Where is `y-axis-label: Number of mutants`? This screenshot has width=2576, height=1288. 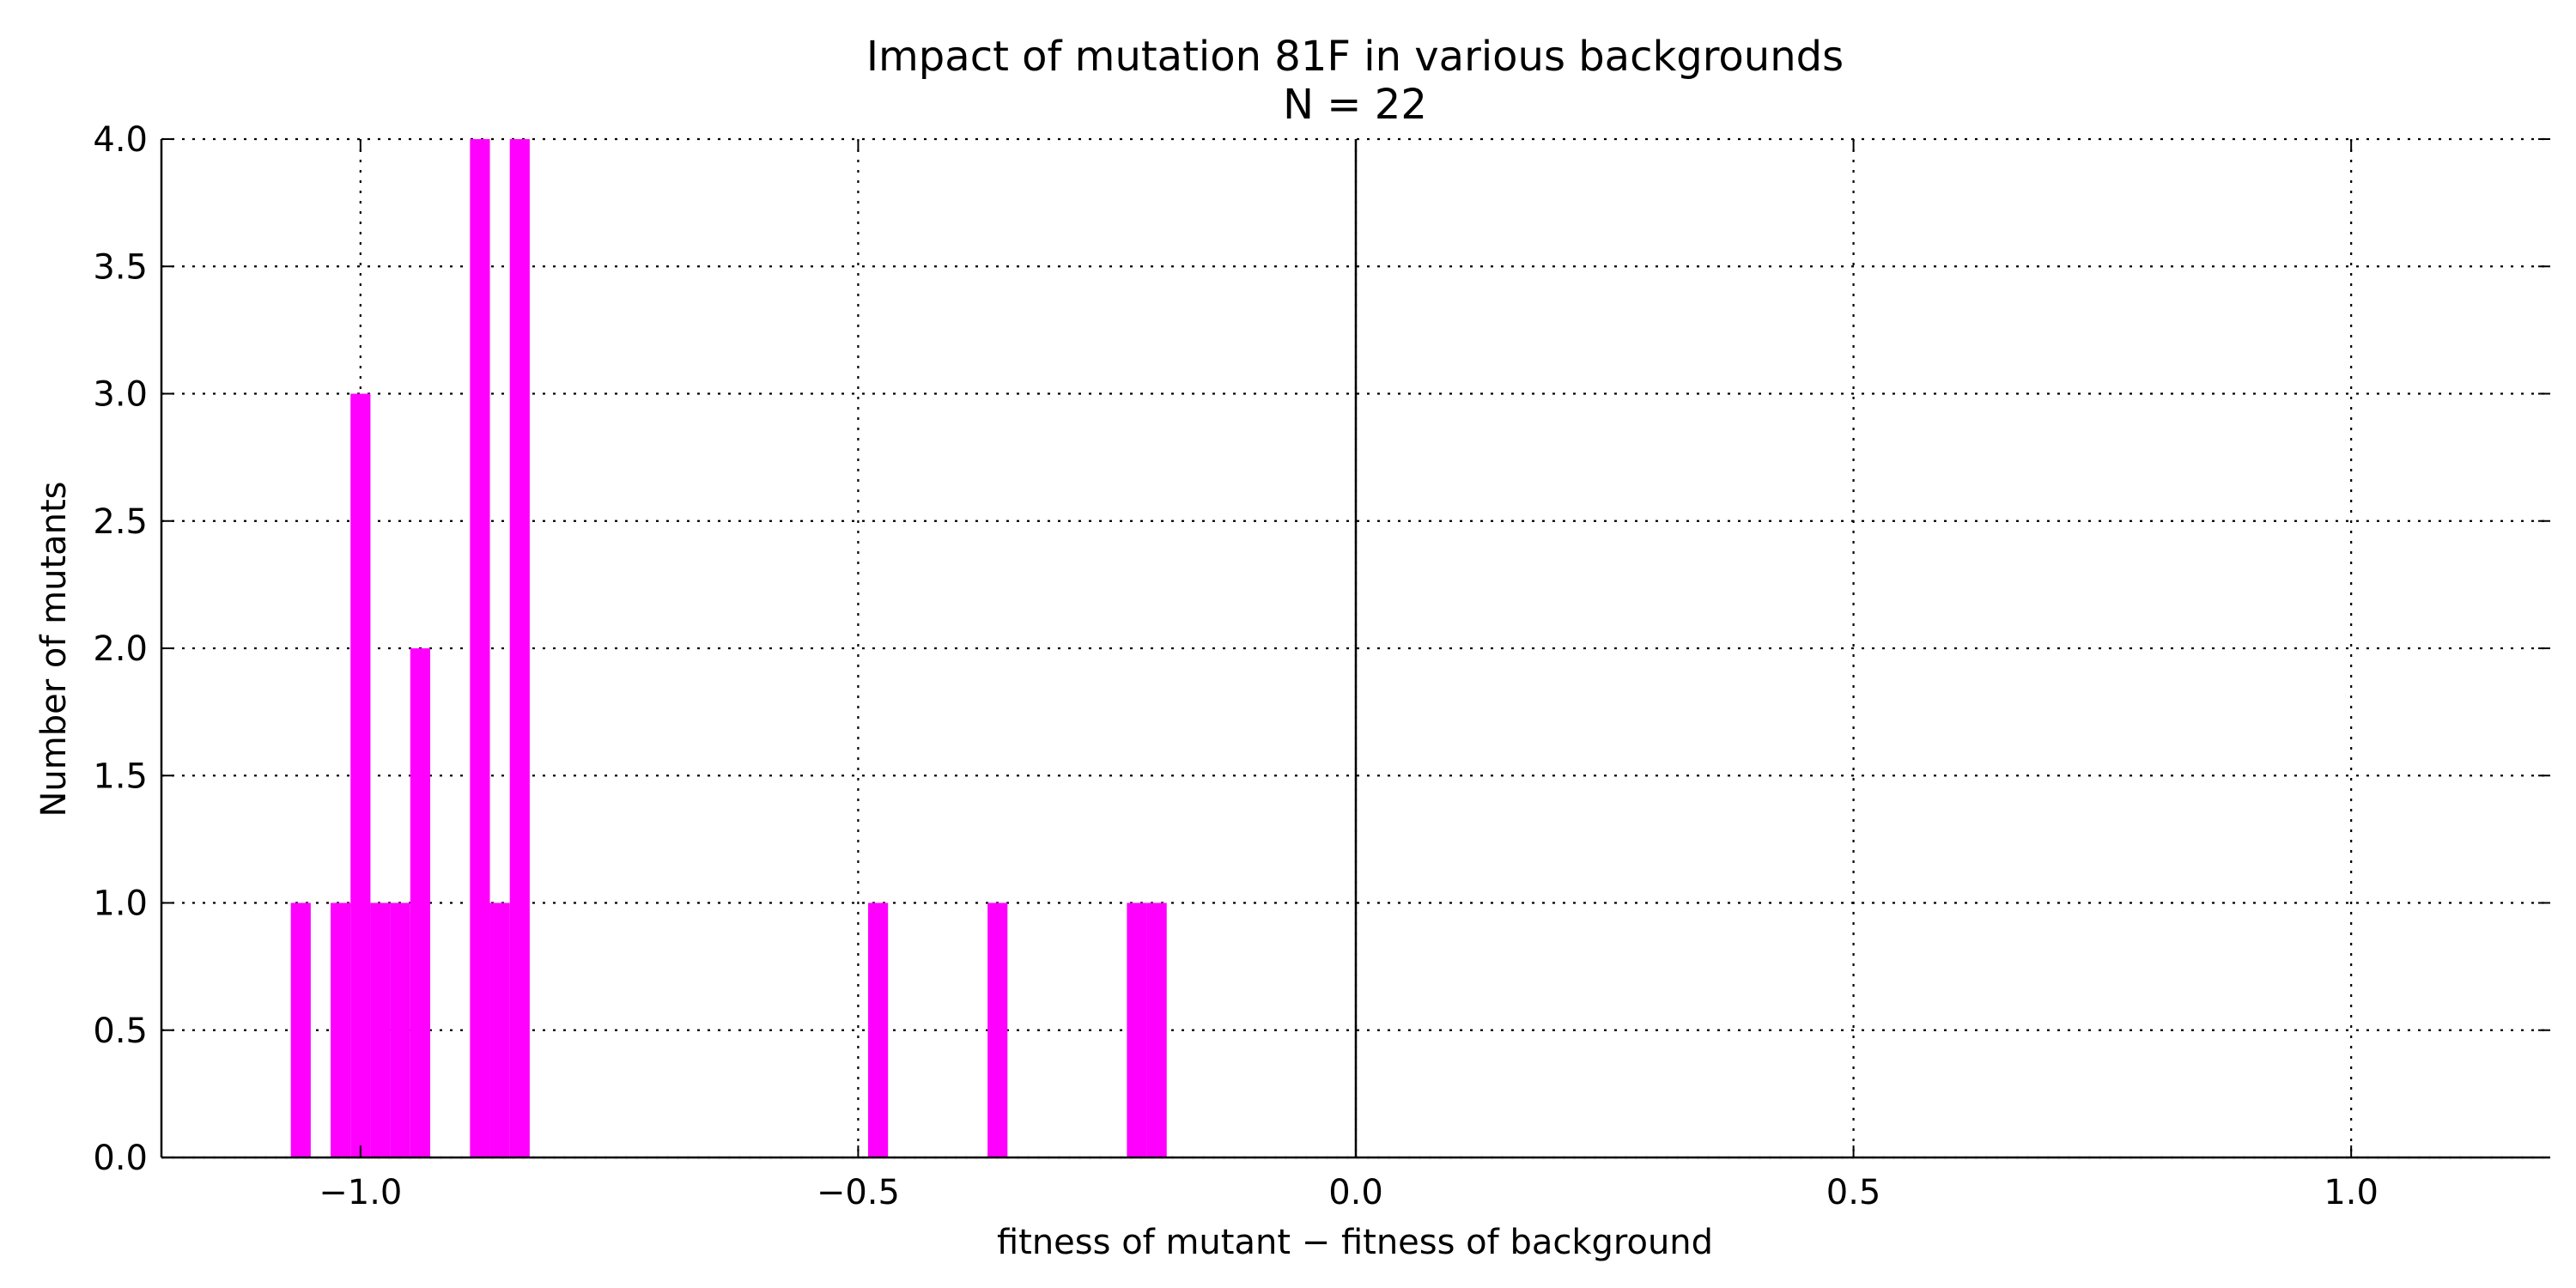
y-axis-label: Number of mutants is located at coordinates (54, 649).